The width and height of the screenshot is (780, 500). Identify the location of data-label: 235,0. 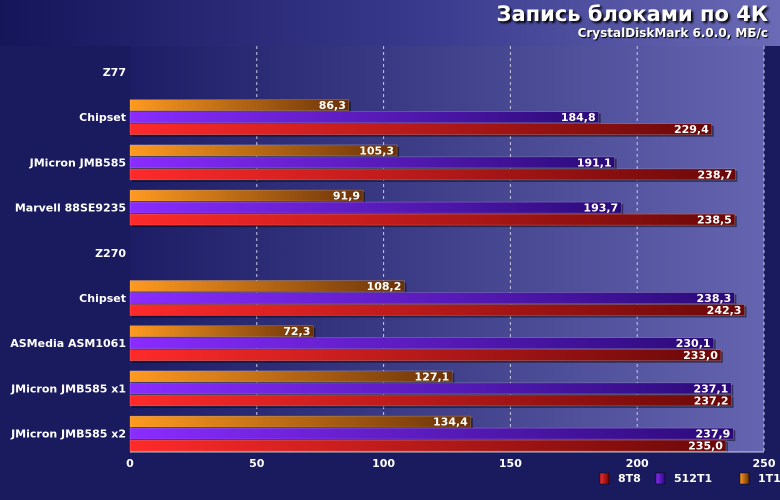
(705, 446).